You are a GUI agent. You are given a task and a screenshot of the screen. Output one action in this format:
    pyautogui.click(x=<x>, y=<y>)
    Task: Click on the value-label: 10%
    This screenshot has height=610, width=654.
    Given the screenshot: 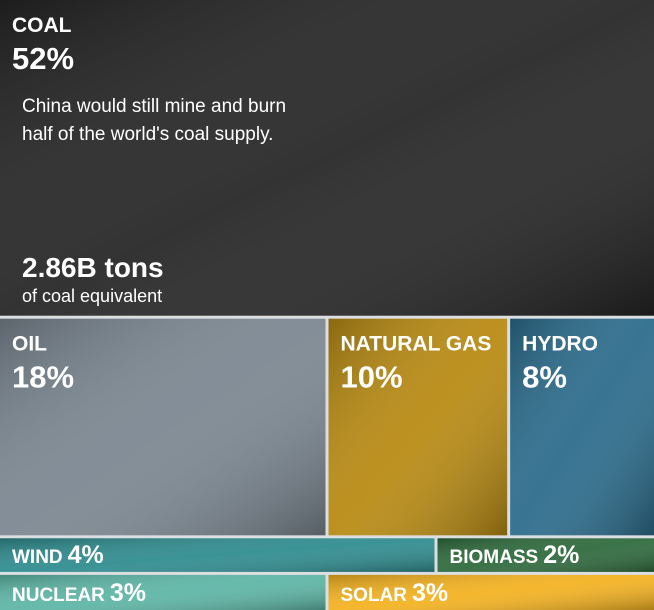 What is the action you would take?
    pyautogui.click(x=372, y=377)
    